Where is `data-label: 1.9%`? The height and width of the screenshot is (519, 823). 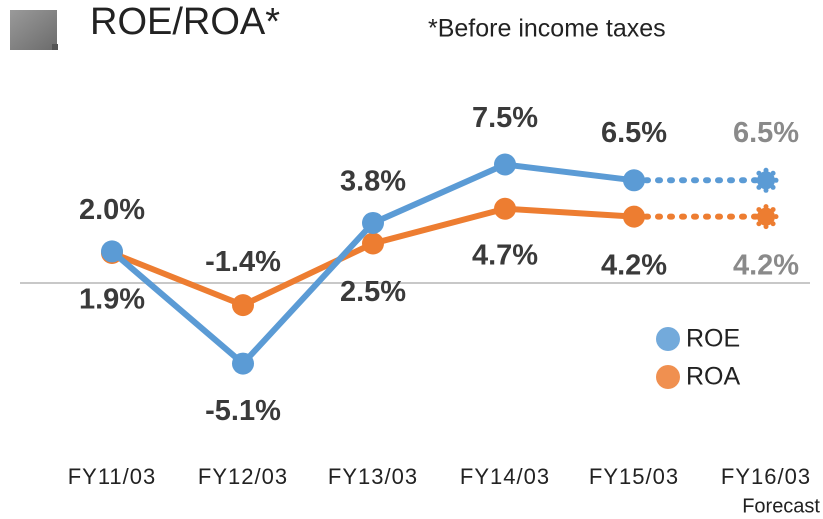 data-label: 1.9% is located at coordinates (112, 300).